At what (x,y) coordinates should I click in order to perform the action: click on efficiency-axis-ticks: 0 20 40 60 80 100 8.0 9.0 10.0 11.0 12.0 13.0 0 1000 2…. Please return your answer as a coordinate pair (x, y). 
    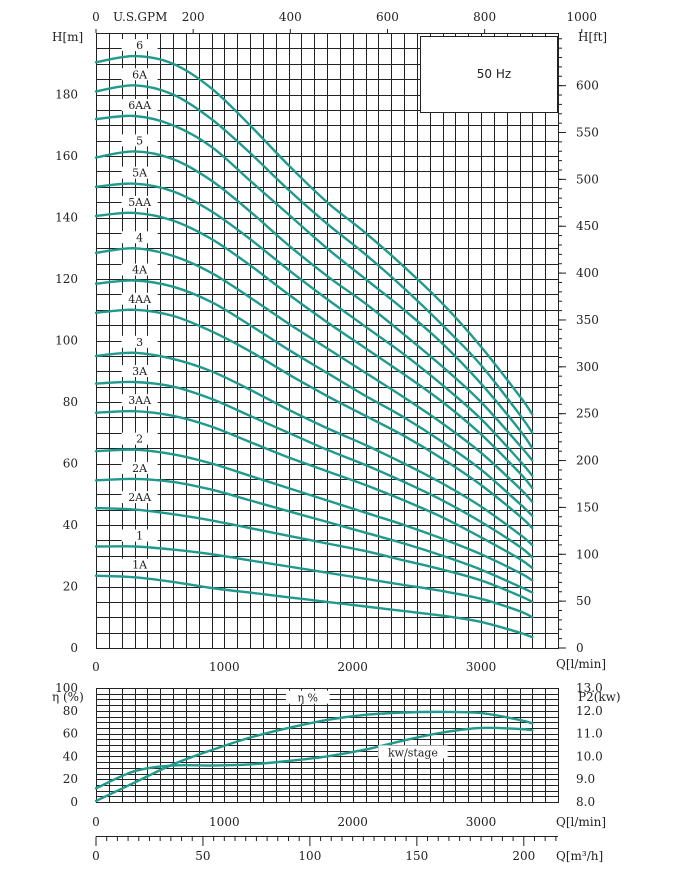
    Looking at the image, I should click on (329, 755).